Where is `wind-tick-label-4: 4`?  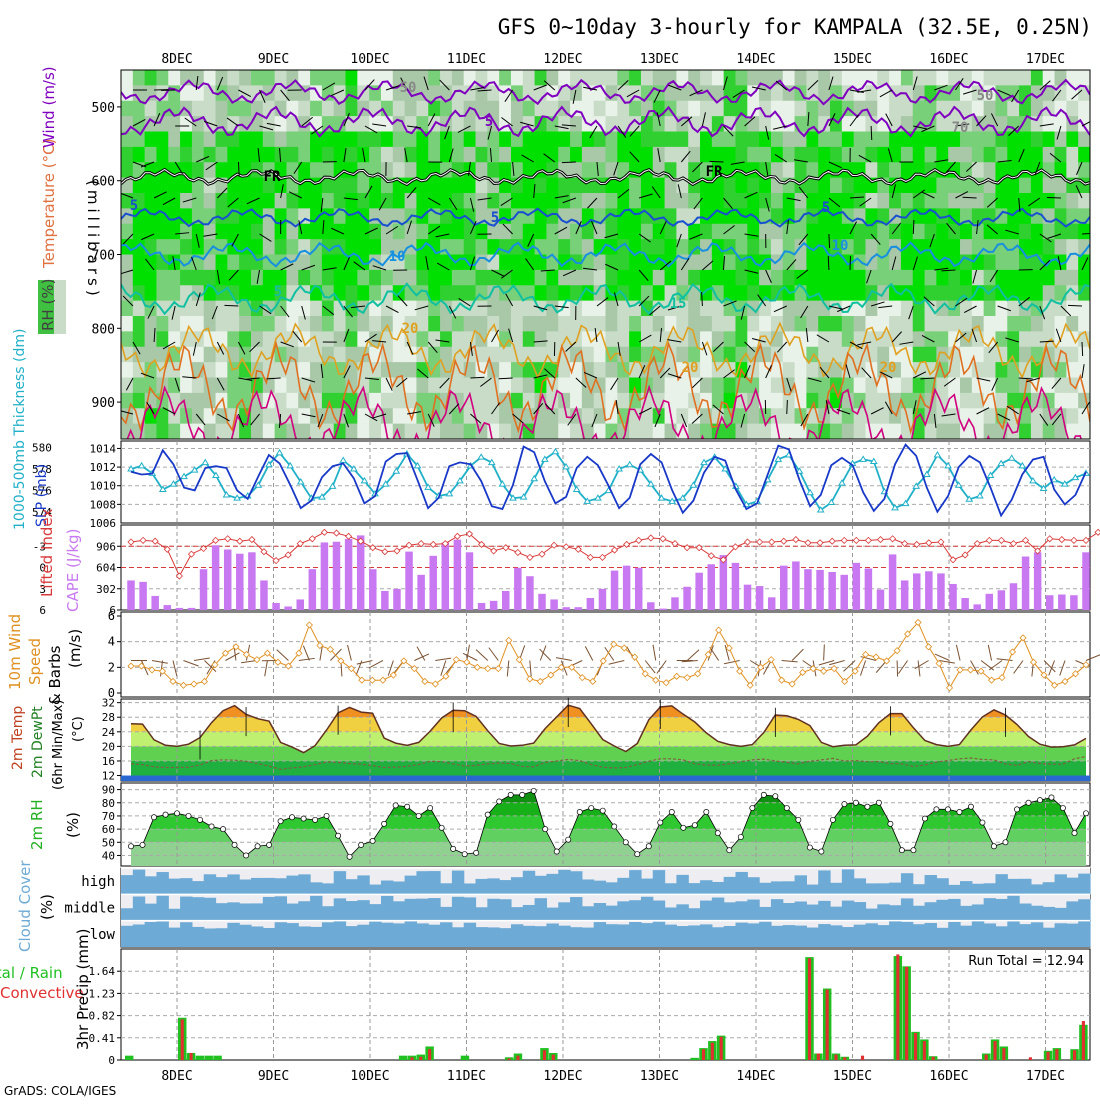
wind-tick-label-4: 4 is located at coordinates (111, 642).